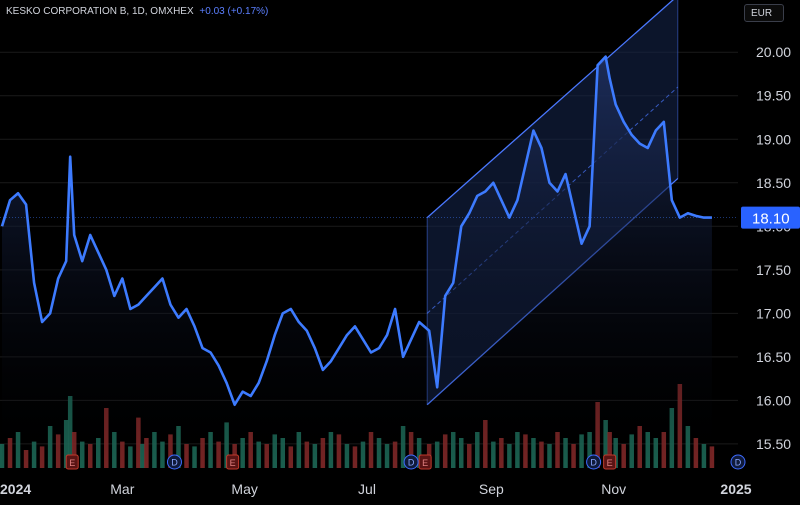  I want to click on y-tick-label: 19.00, so click(773, 139).